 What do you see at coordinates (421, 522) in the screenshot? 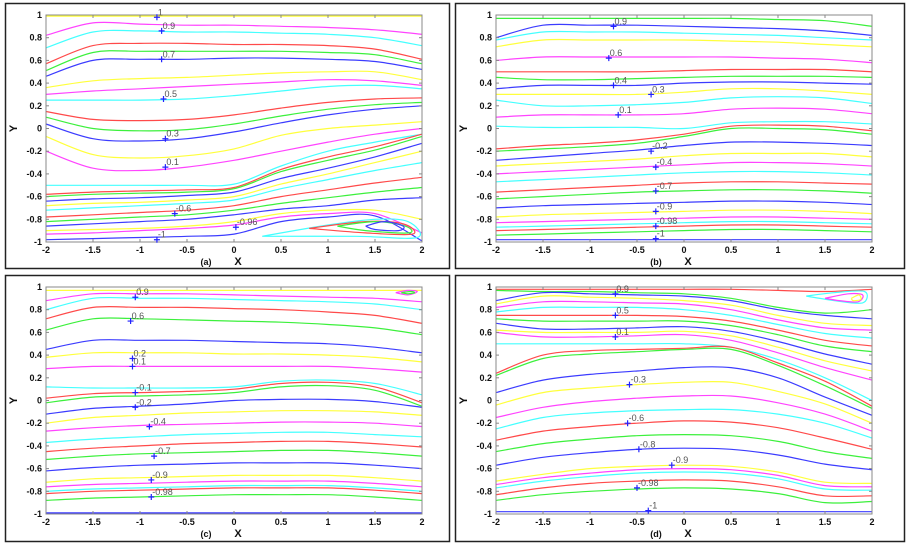
I see `x-tick-label: 2` at bounding box center [421, 522].